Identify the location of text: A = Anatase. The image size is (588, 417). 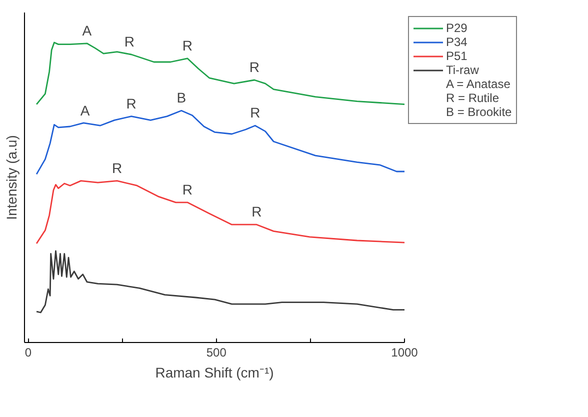
(478, 84).